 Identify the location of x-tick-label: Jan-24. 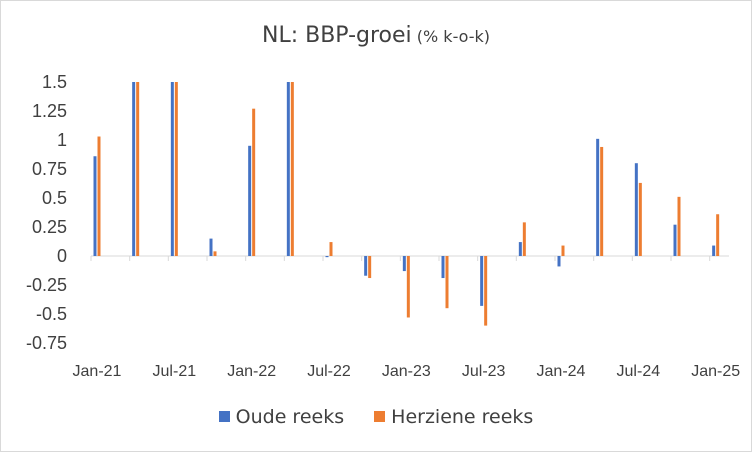
(561, 371).